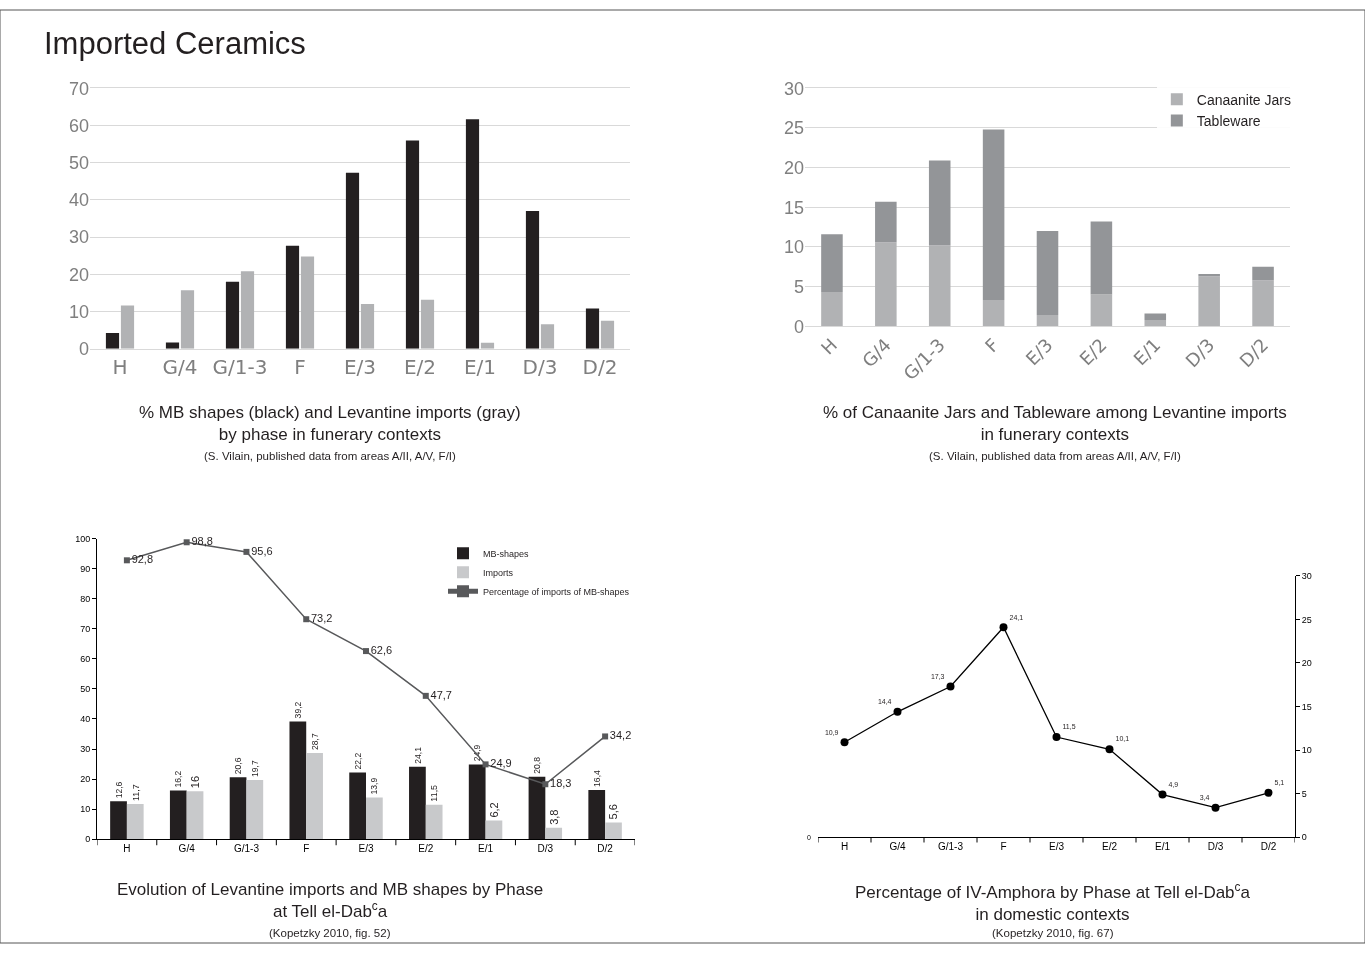 The width and height of the screenshot is (1365, 953). Describe the element at coordinates (381, 649) in the screenshot. I see `data-label: 62,6` at that location.